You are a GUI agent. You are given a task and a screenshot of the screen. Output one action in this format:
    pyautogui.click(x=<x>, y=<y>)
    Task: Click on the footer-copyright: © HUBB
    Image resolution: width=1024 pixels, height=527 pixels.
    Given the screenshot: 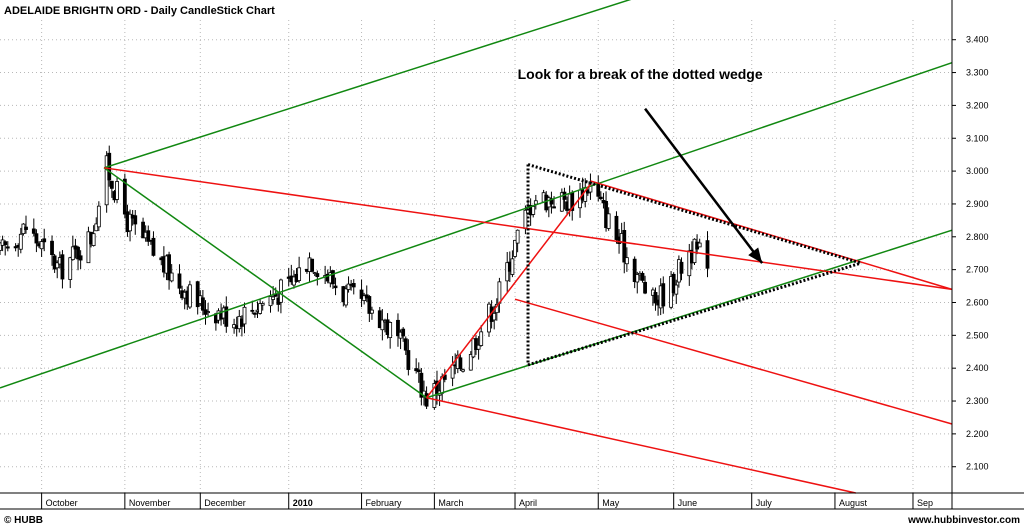 What is the action you would take?
    pyautogui.click(x=23, y=520)
    